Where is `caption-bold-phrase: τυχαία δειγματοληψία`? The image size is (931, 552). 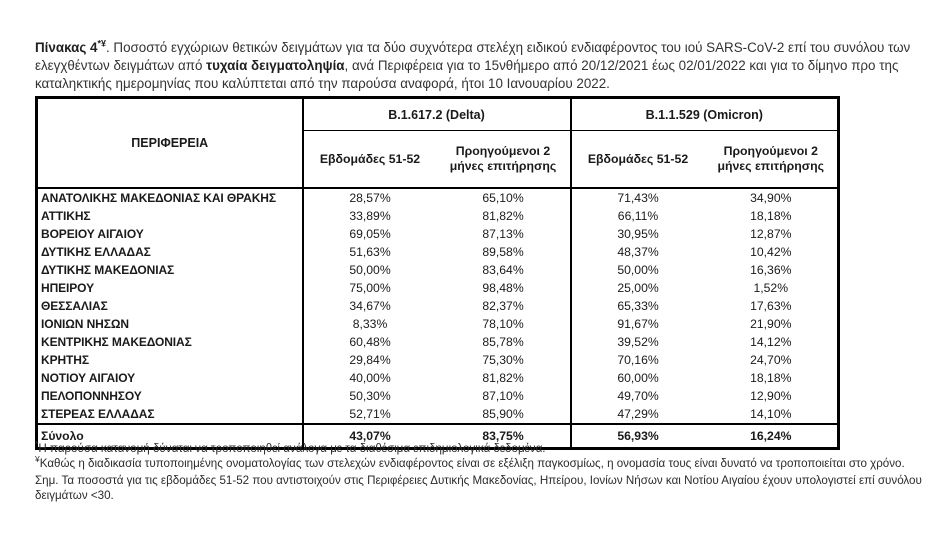 caption-bold-phrase: τυχαία δειγματοληψία is located at coordinates (275, 65).